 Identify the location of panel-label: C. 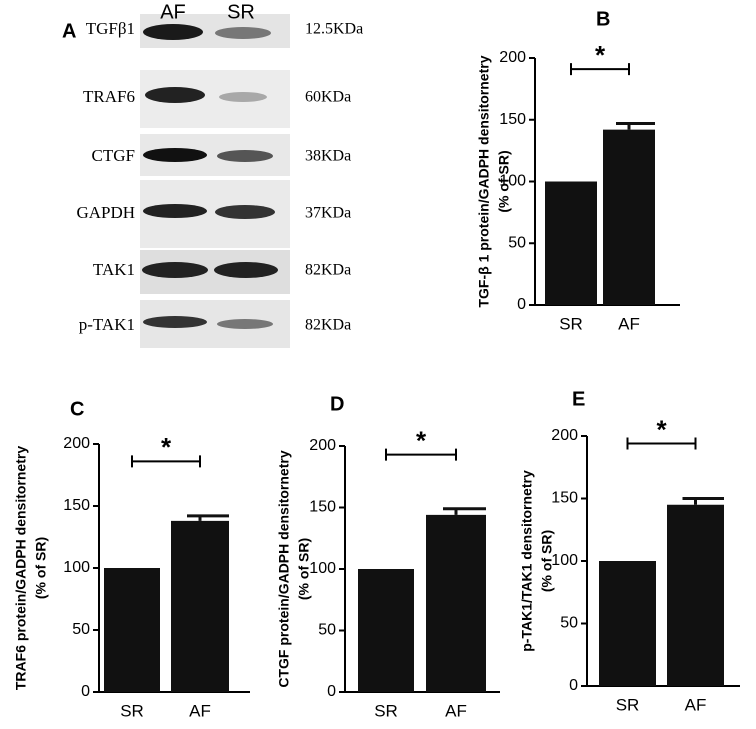
(77, 409).